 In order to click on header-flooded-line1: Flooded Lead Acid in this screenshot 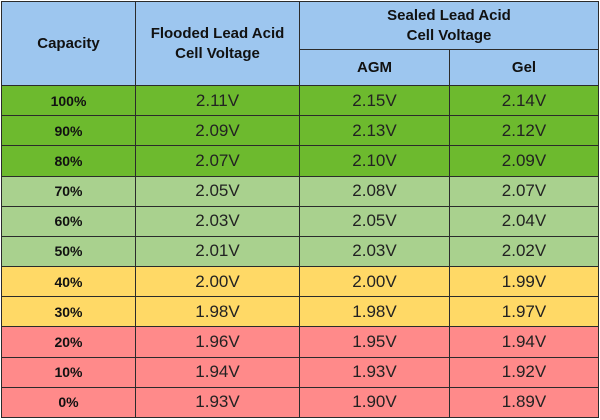, I will do `click(217, 33)`.